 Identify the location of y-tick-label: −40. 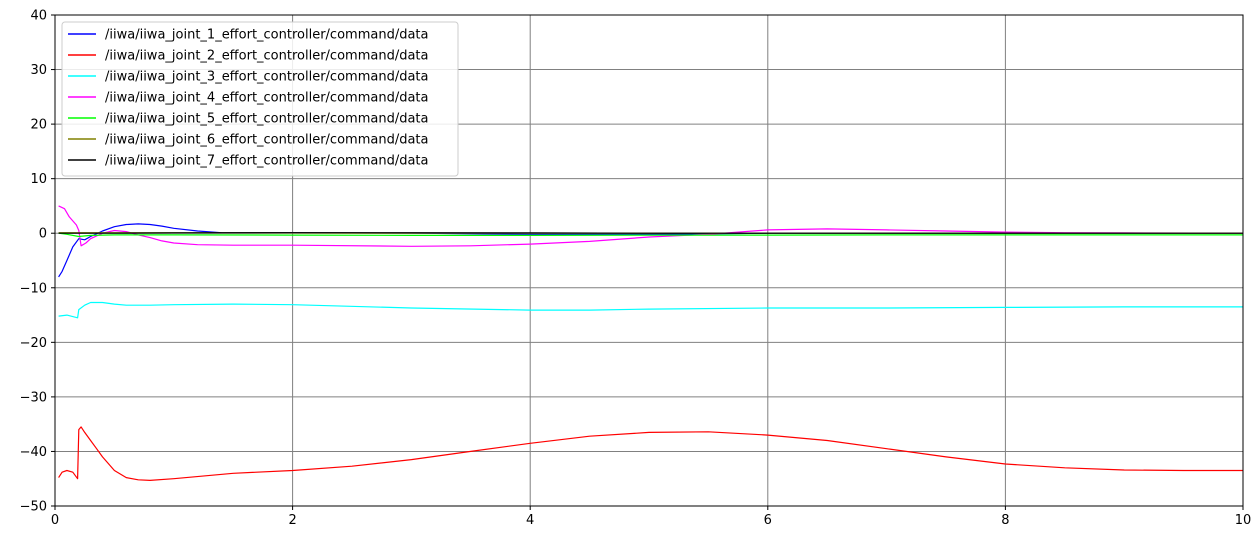
(33, 452).